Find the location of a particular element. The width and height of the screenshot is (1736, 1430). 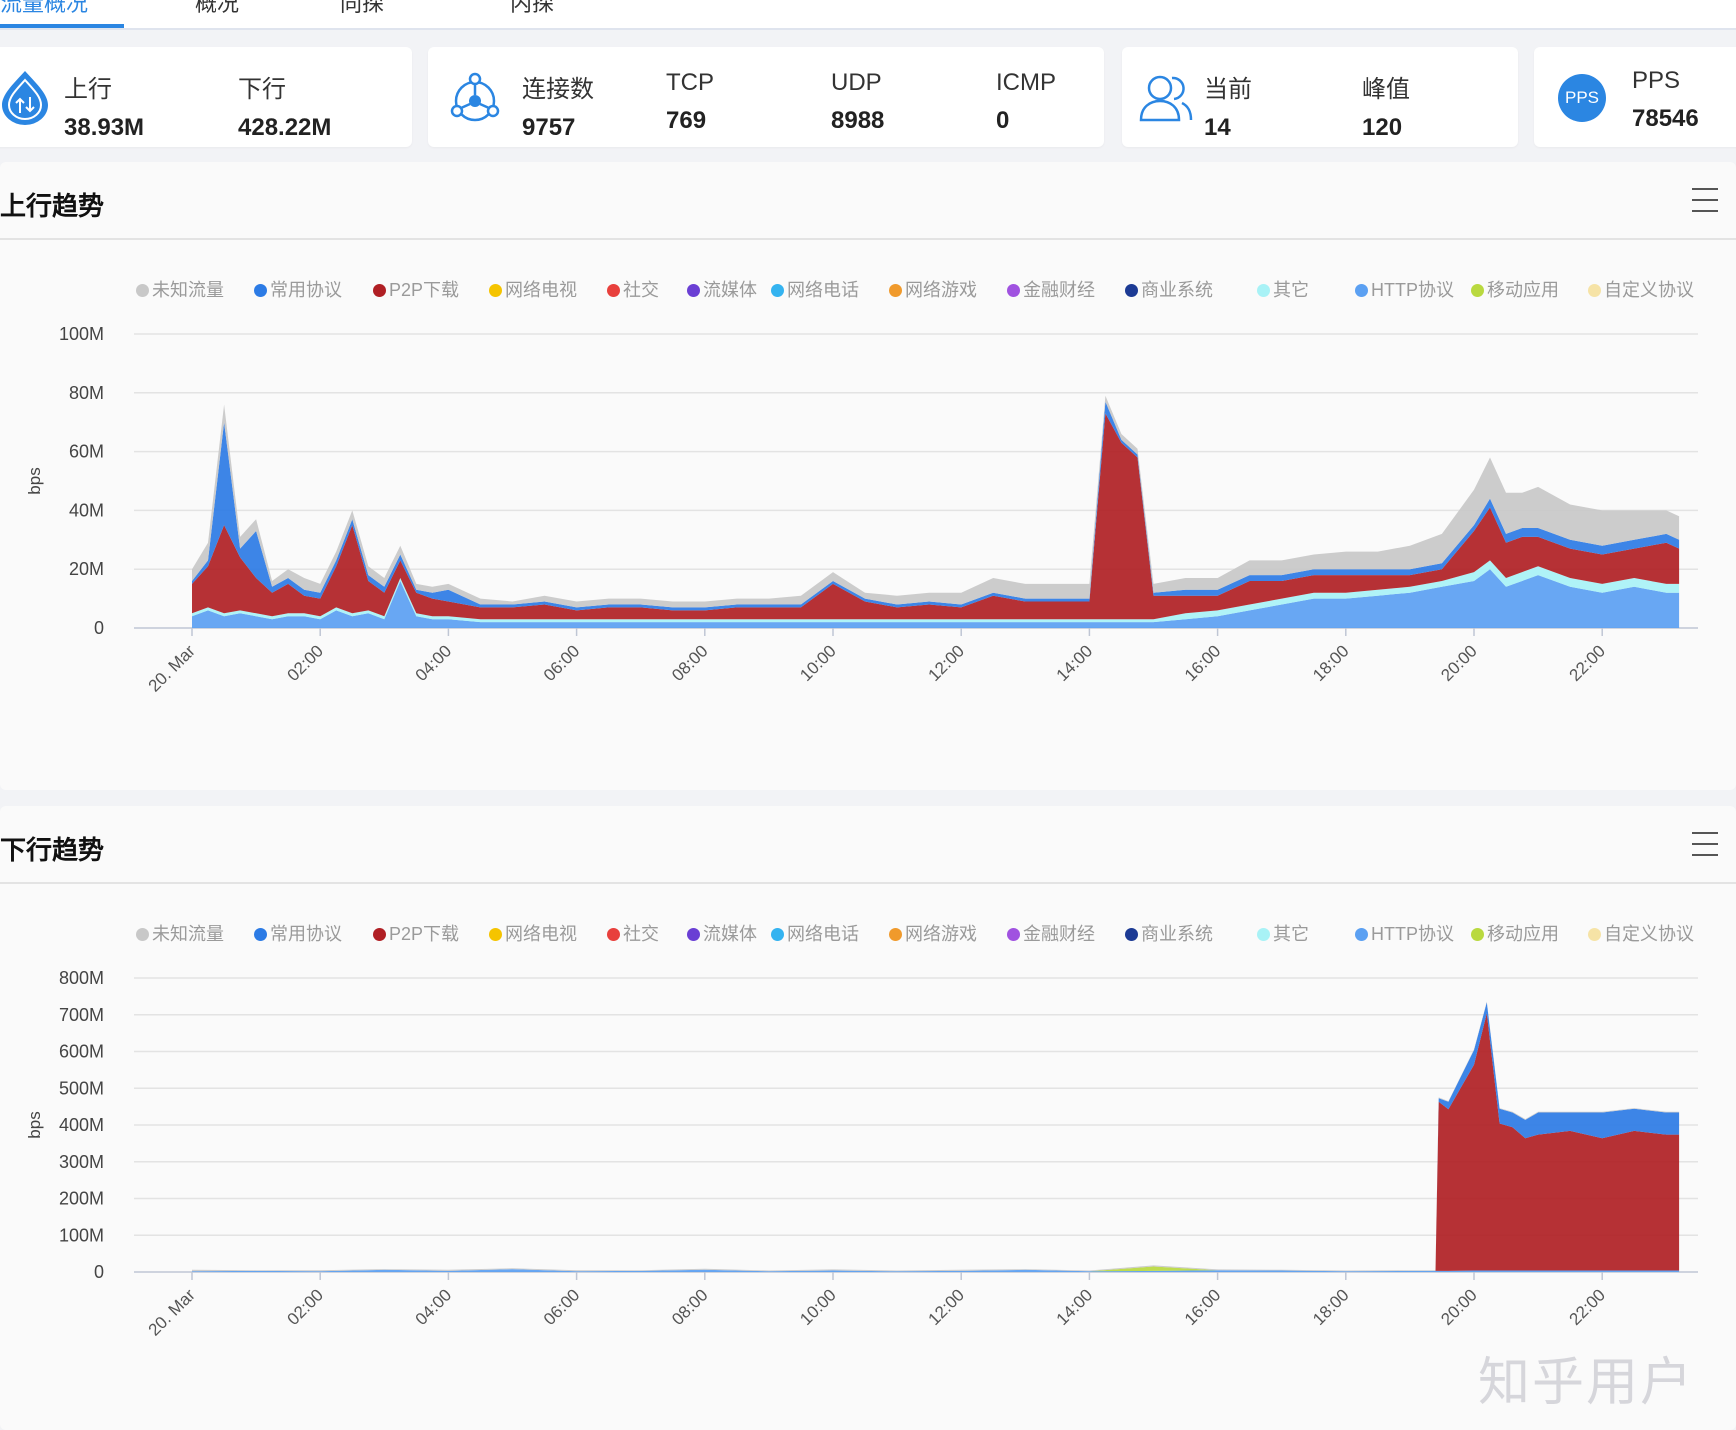

x-tick-label: 22:00 is located at coordinates (1588, 1307).